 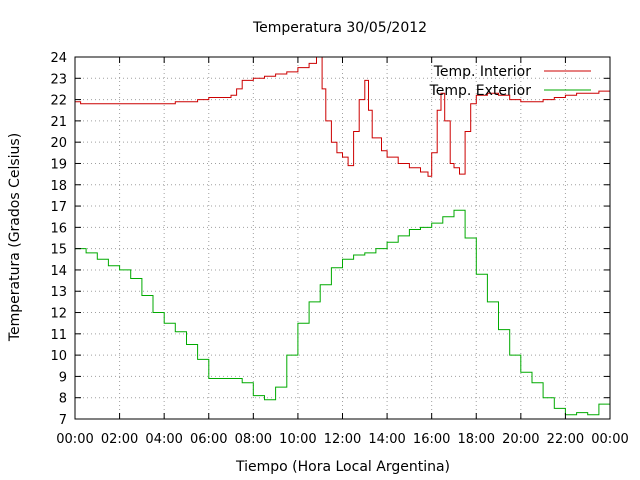 What do you see at coordinates (386, 439) in the screenshot?
I see `x-tick-label: 14:00` at bounding box center [386, 439].